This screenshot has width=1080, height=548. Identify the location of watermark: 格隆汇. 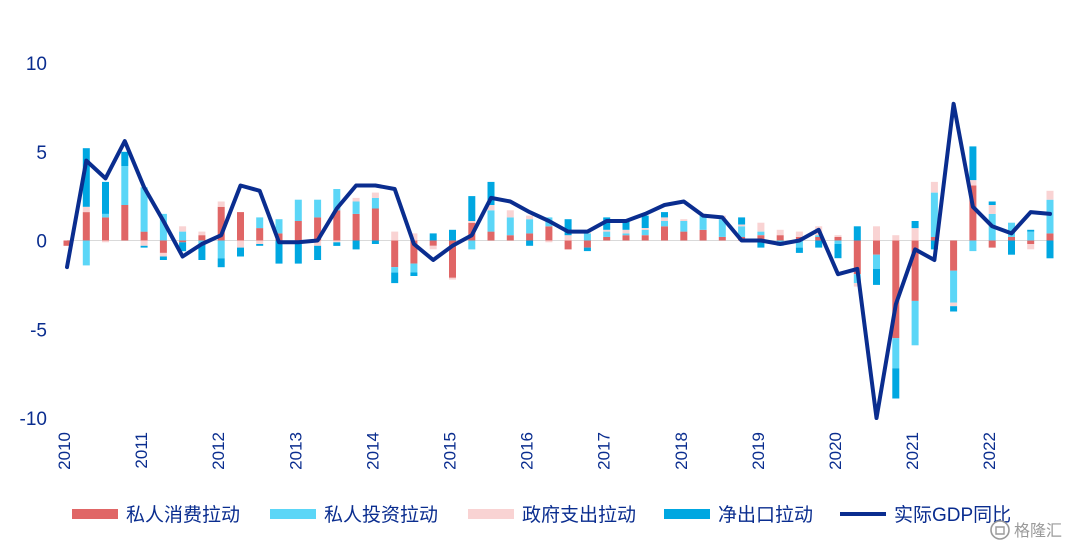
(1026, 530).